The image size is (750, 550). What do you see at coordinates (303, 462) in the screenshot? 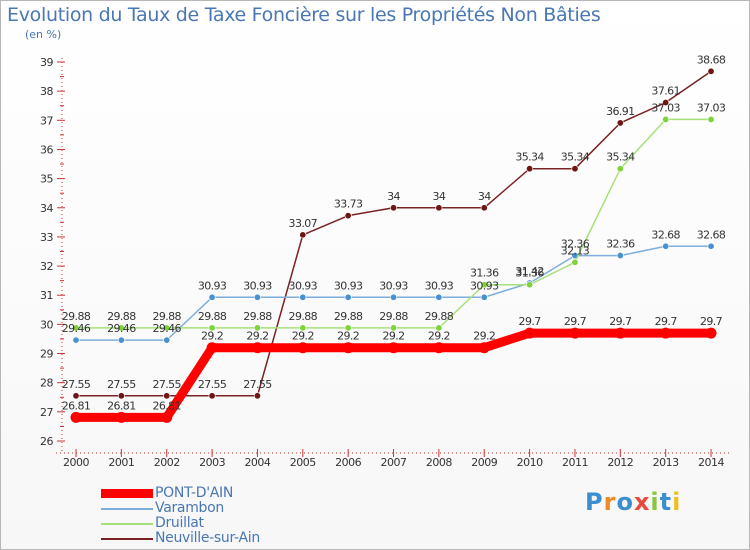
I see `x-tick-label: 2005` at bounding box center [303, 462].